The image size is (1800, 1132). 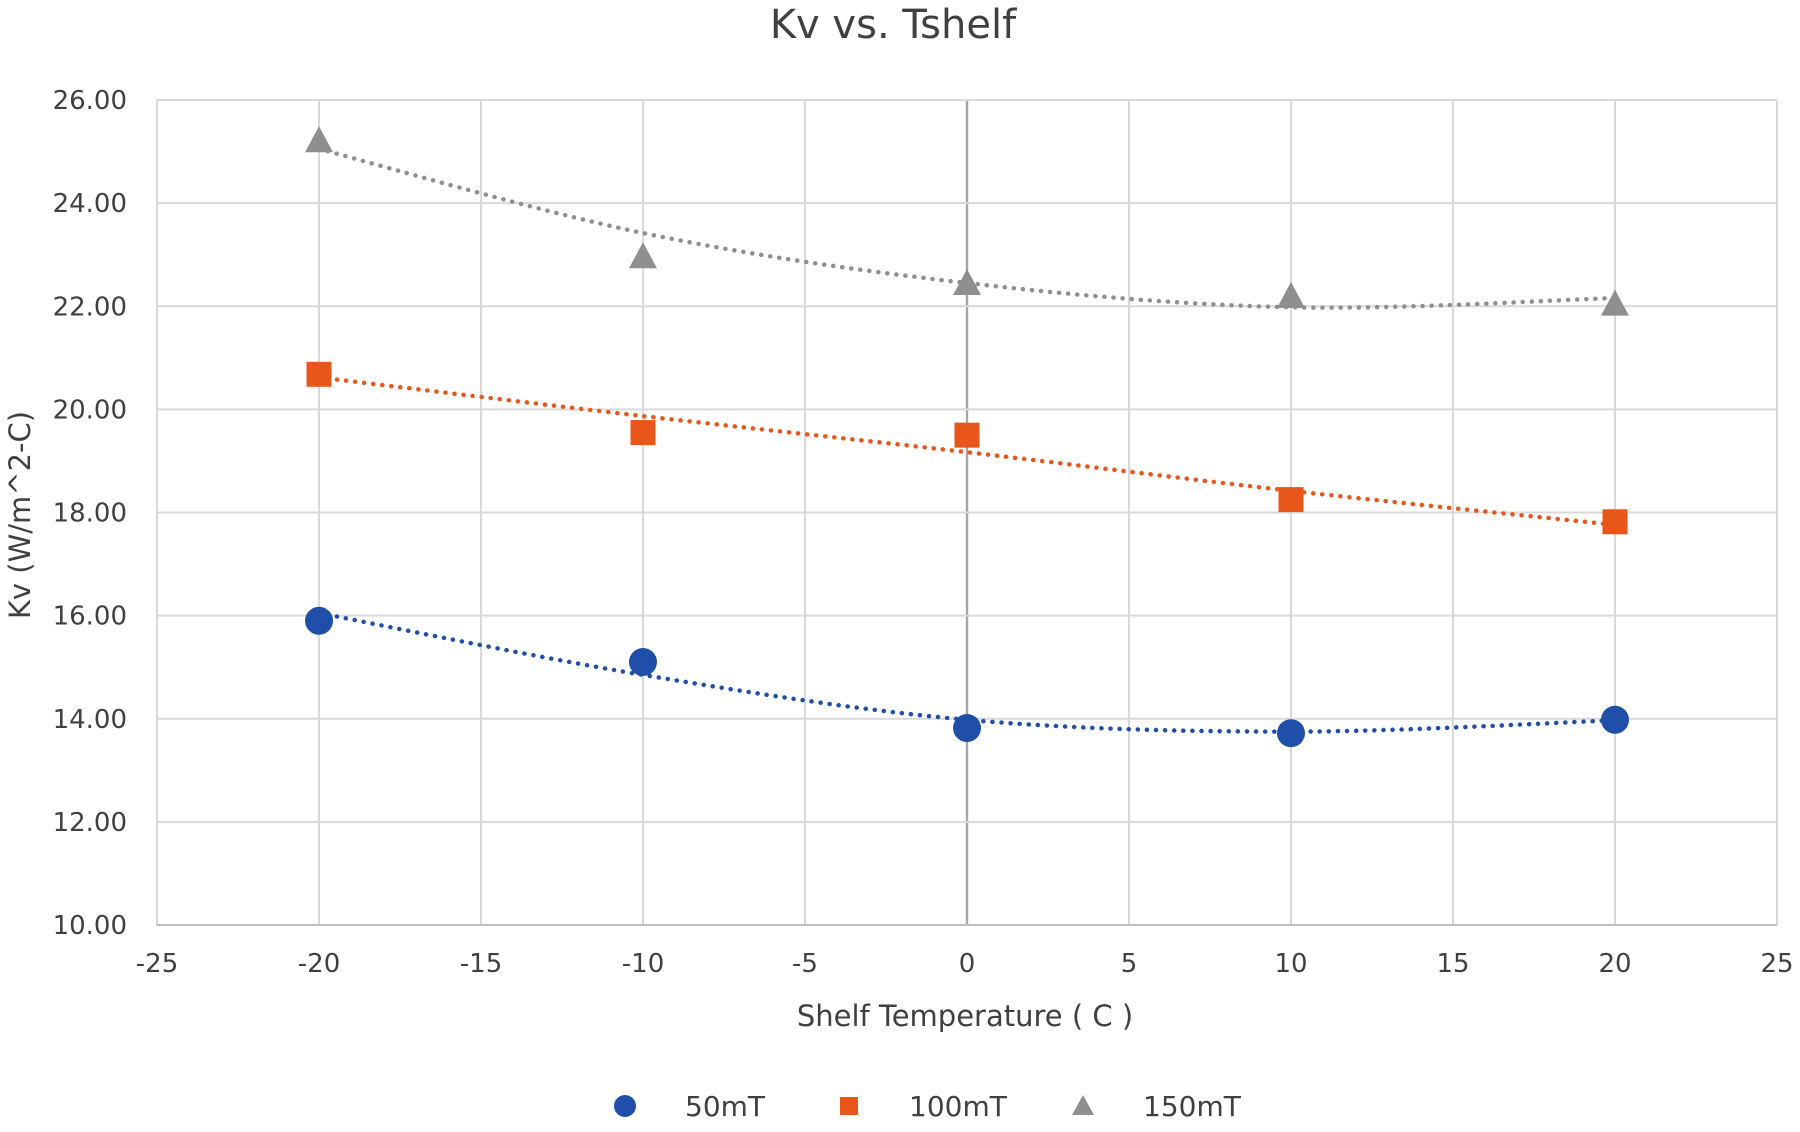 What do you see at coordinates (643, 964) in the screenshot?
I see `x-tick-label: -10` at bounding box center [643, 964].